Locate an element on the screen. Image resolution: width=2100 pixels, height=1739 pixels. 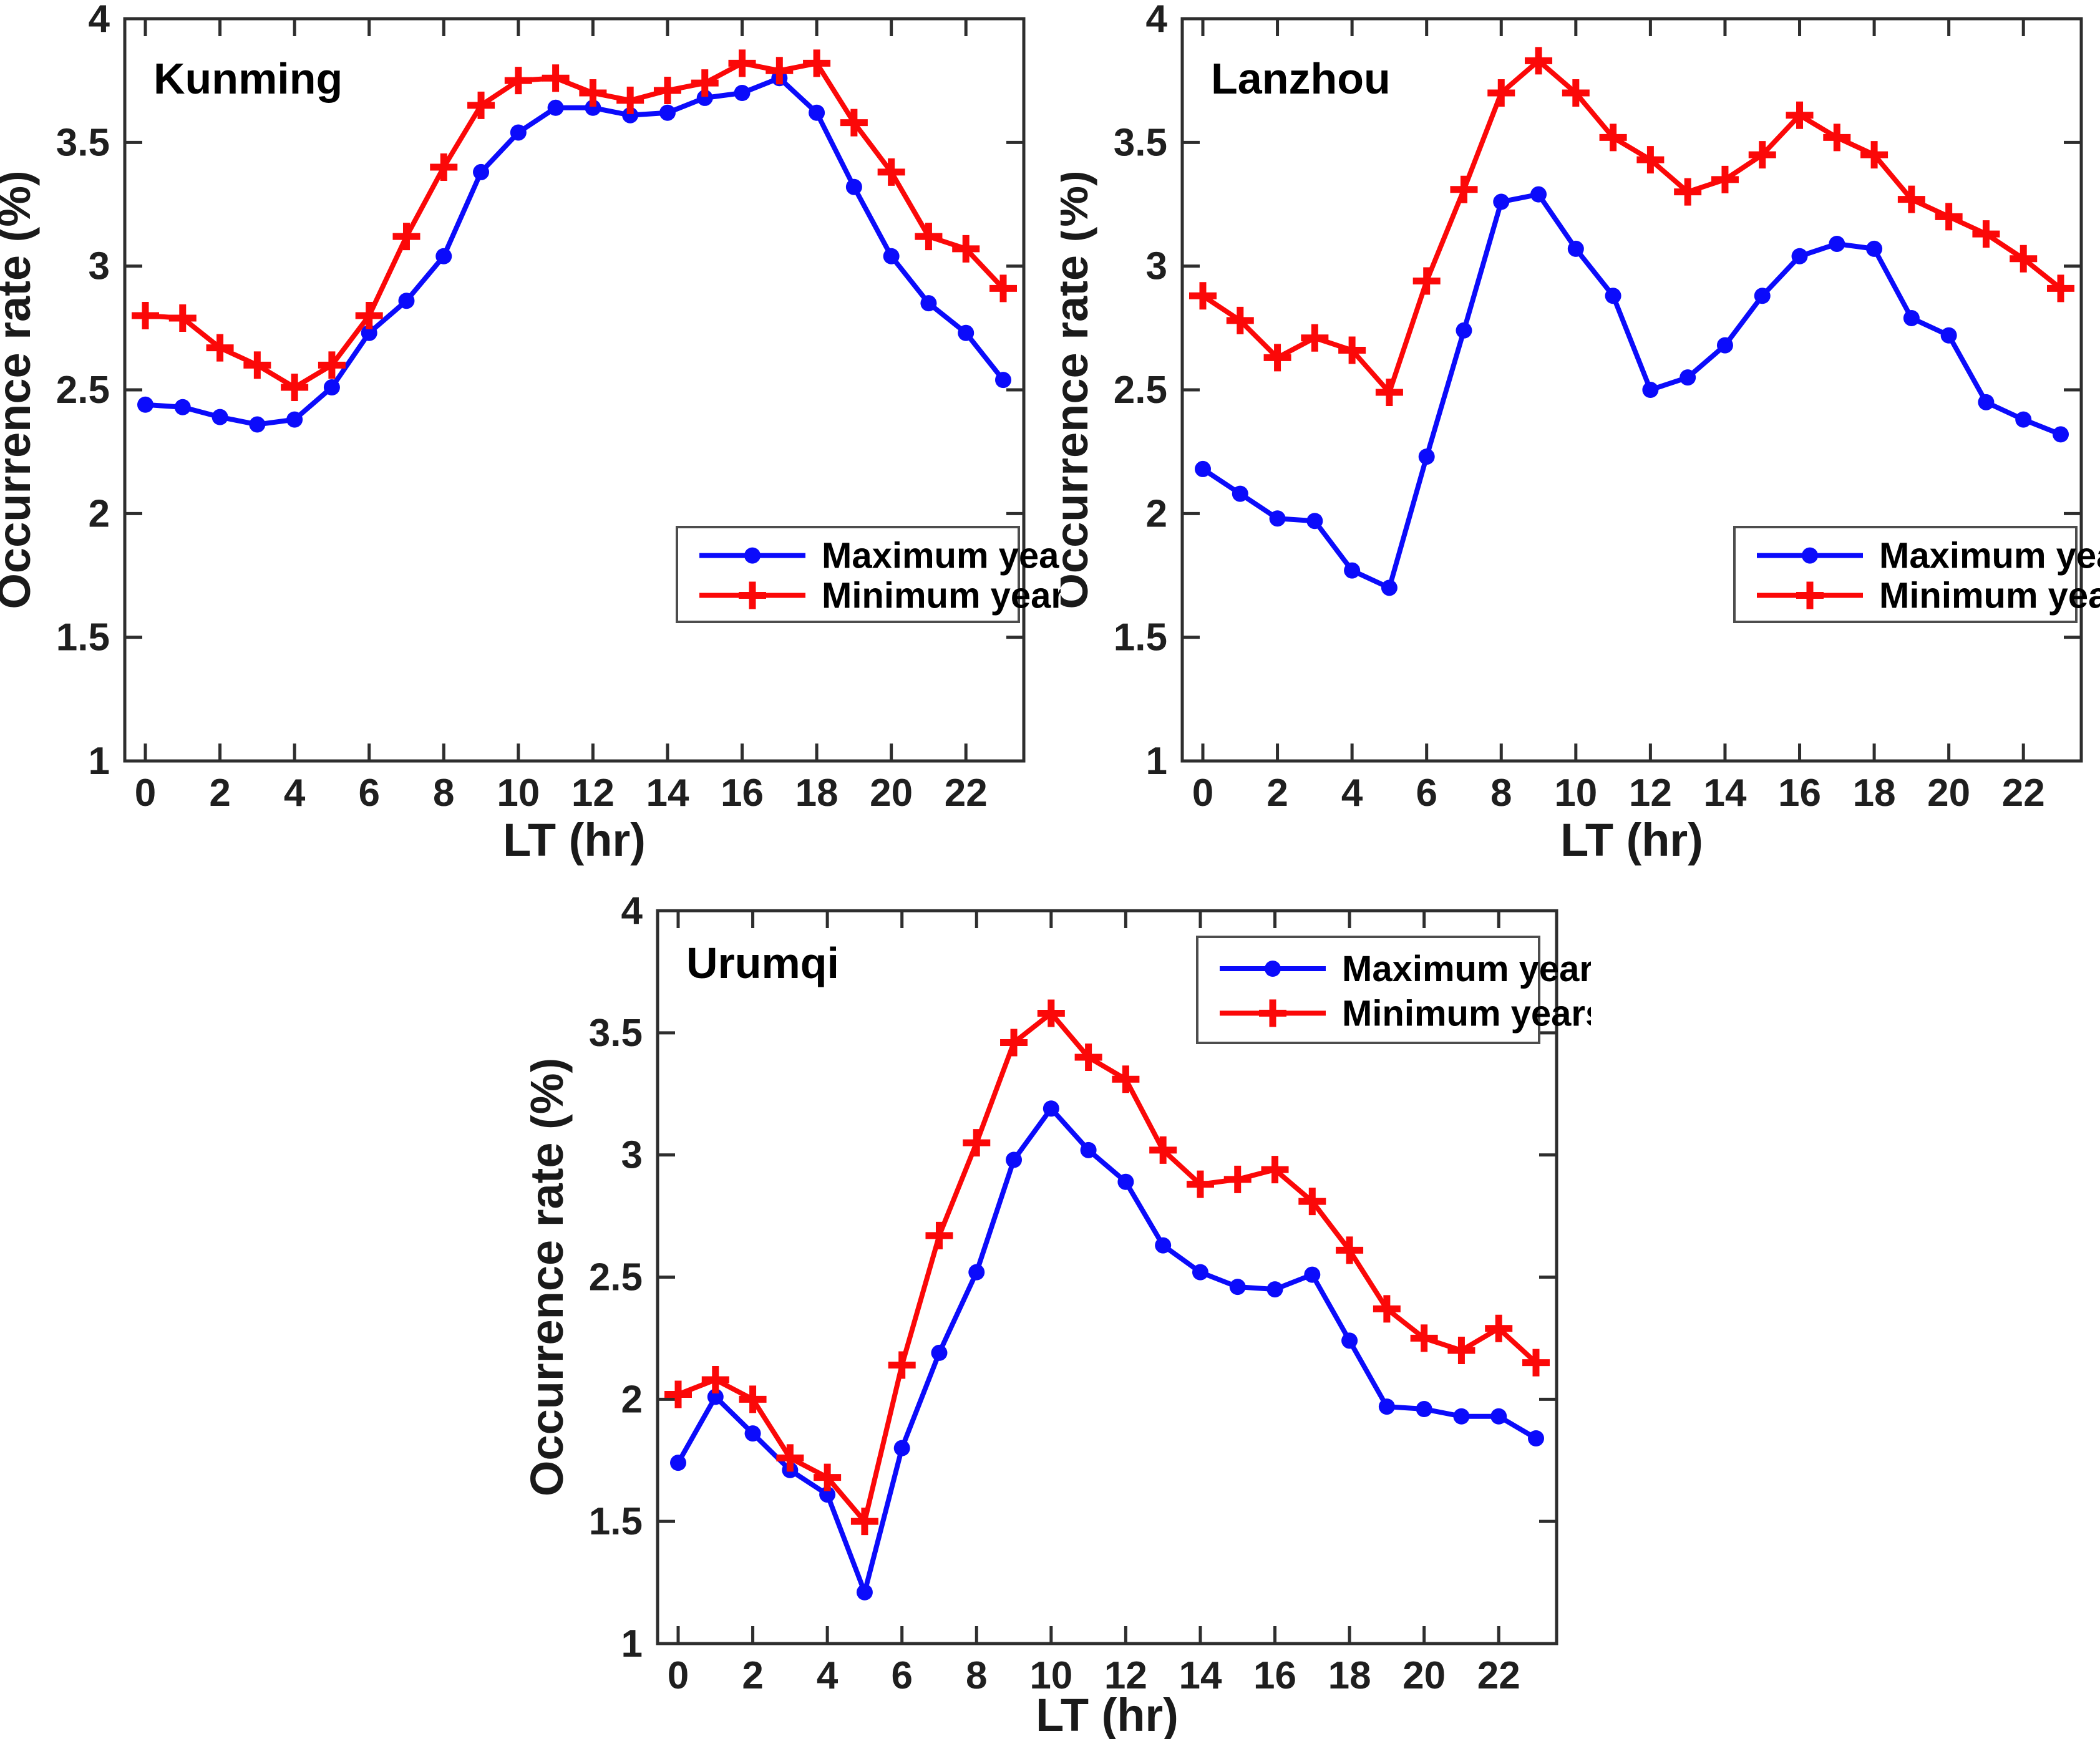
y-tick-label: 3 is located at coordinates (99, 266).